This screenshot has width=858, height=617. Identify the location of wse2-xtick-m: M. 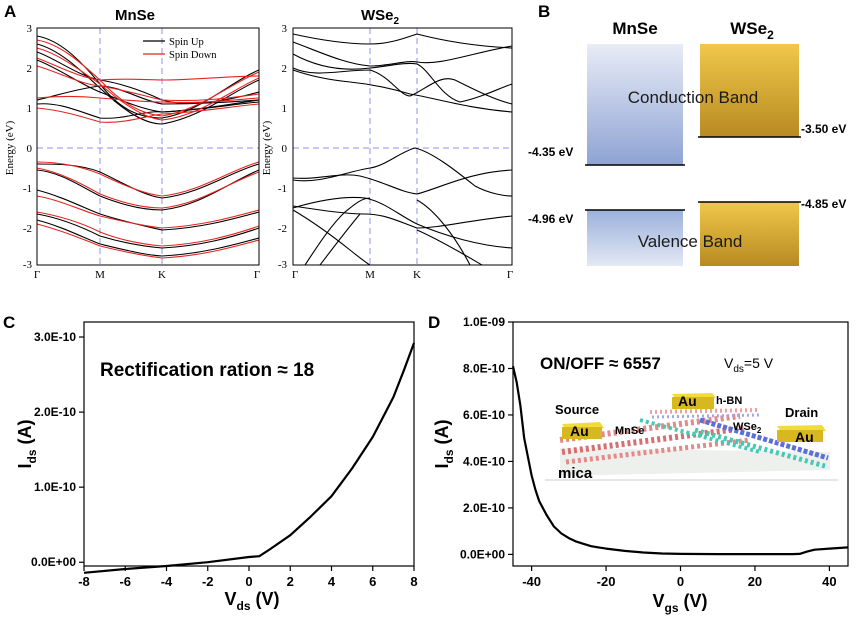
(370, 275).